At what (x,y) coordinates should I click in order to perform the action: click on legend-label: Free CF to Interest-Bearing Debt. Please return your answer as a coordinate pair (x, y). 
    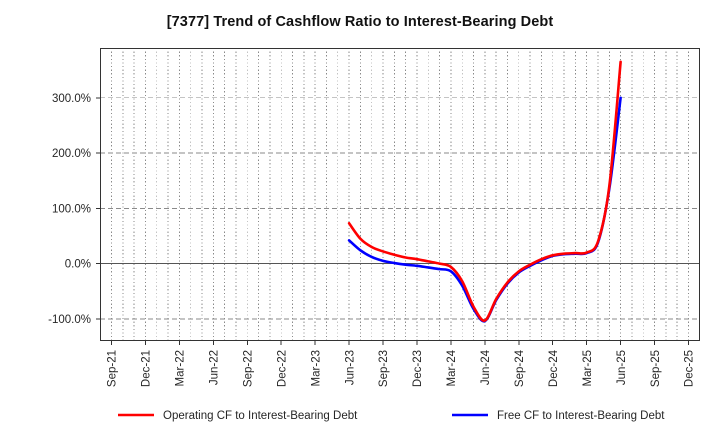
    Looking at the image, I should click on (581, 416).